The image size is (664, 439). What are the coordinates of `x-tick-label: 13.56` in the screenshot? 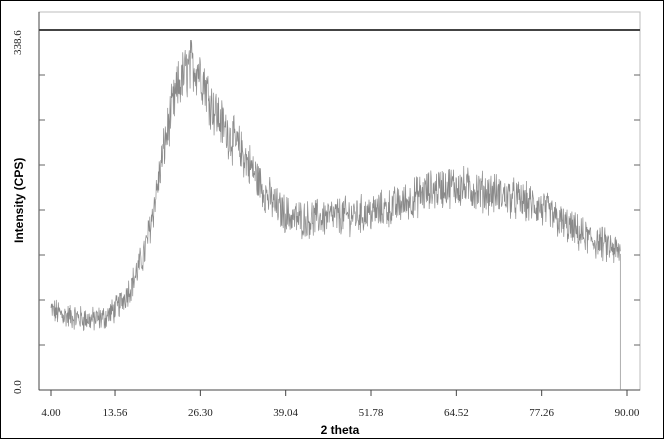 It's located at (115, 413).